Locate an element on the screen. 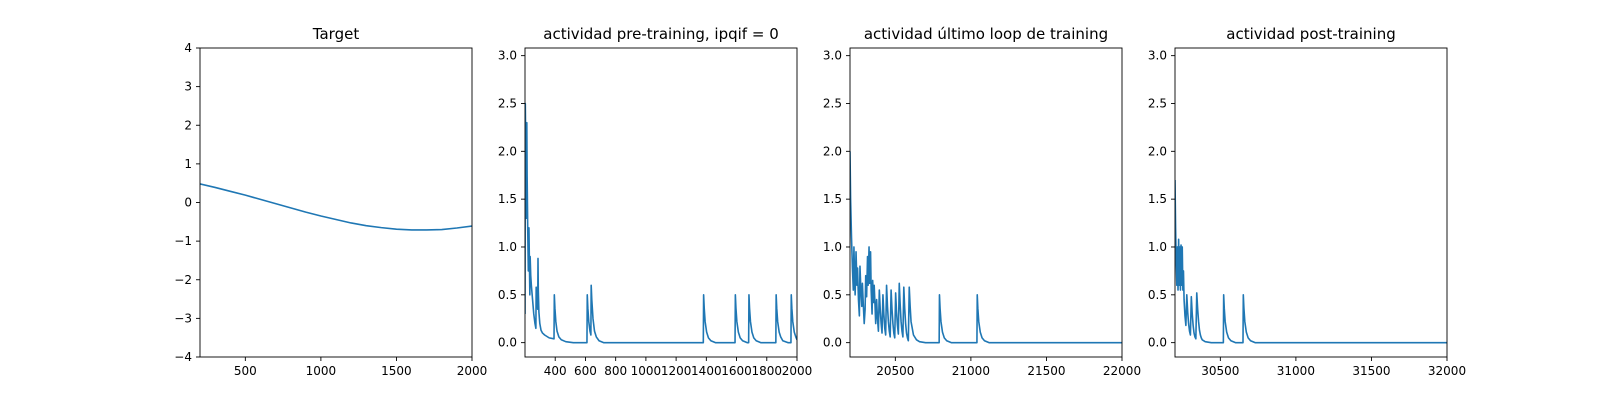  y-tick-label: 4 is located at coordinates (188, 48).